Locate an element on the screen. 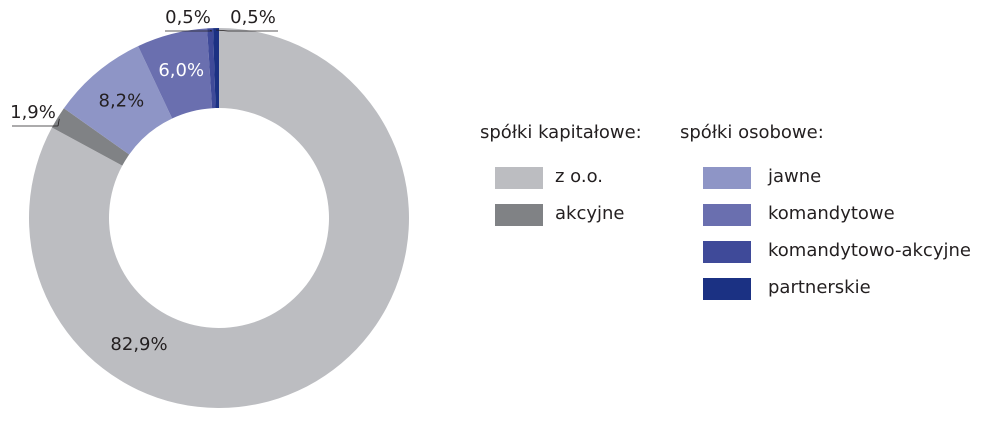 The width and height of the screenshot is (1000, 430). legend-label: partnerskie is located at coordinates (819, 287).